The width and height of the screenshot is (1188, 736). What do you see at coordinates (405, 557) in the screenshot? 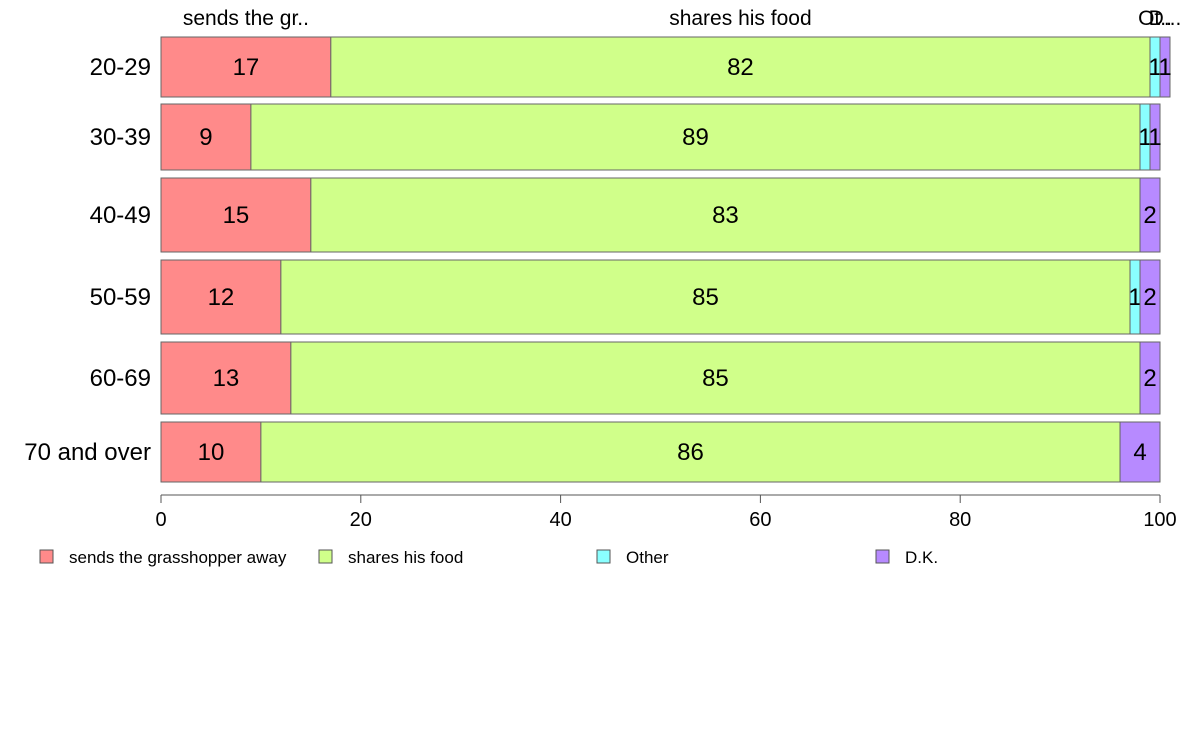
I see `legend-label: shares his food` at bounding box center [405, 557].